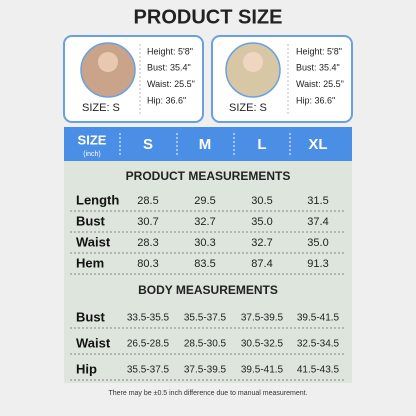  Describe the element at coordinates (90, 262) in the screenshot. I see `row-label: Hem` at that location.